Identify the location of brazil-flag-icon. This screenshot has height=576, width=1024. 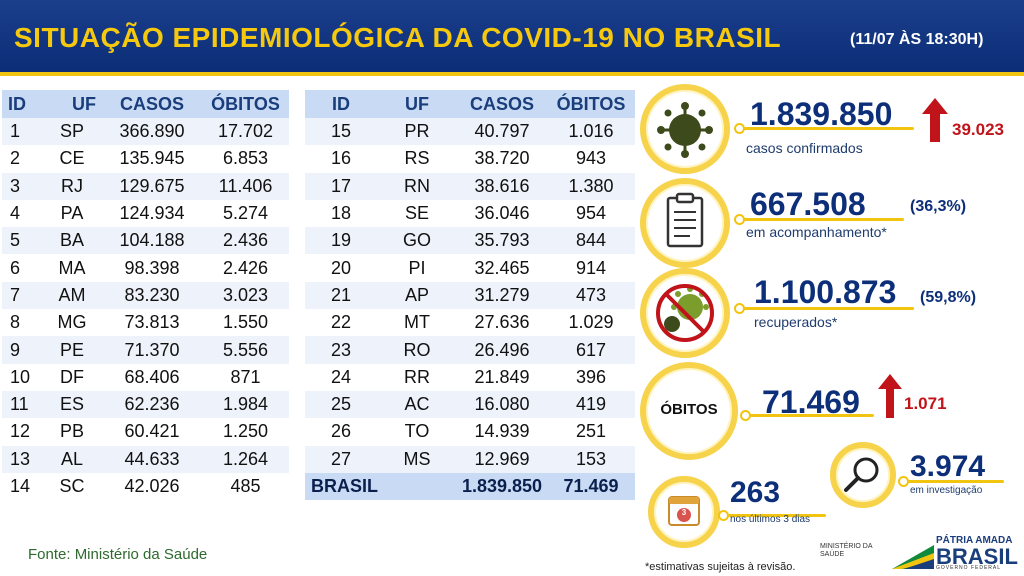
(913, 557).